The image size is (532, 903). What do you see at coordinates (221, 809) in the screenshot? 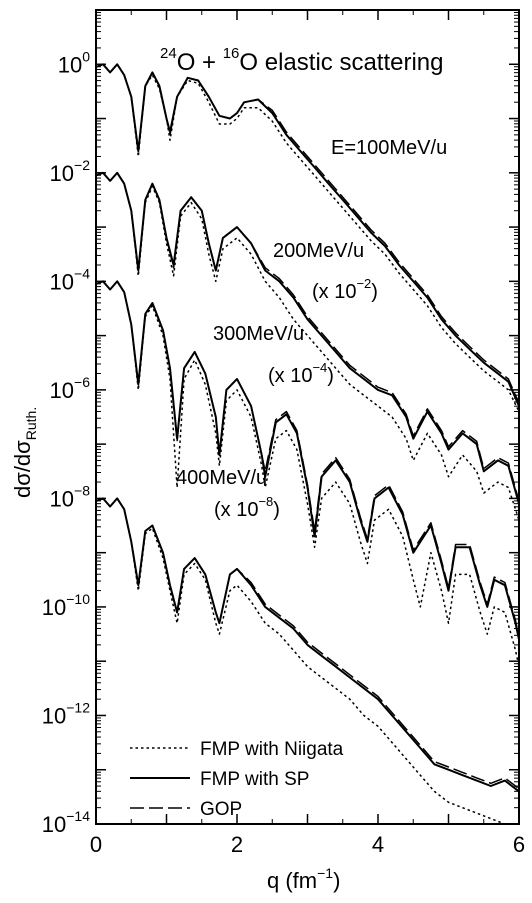
I see `legend-label-gop: GOP` at bounding box center [221, 809].